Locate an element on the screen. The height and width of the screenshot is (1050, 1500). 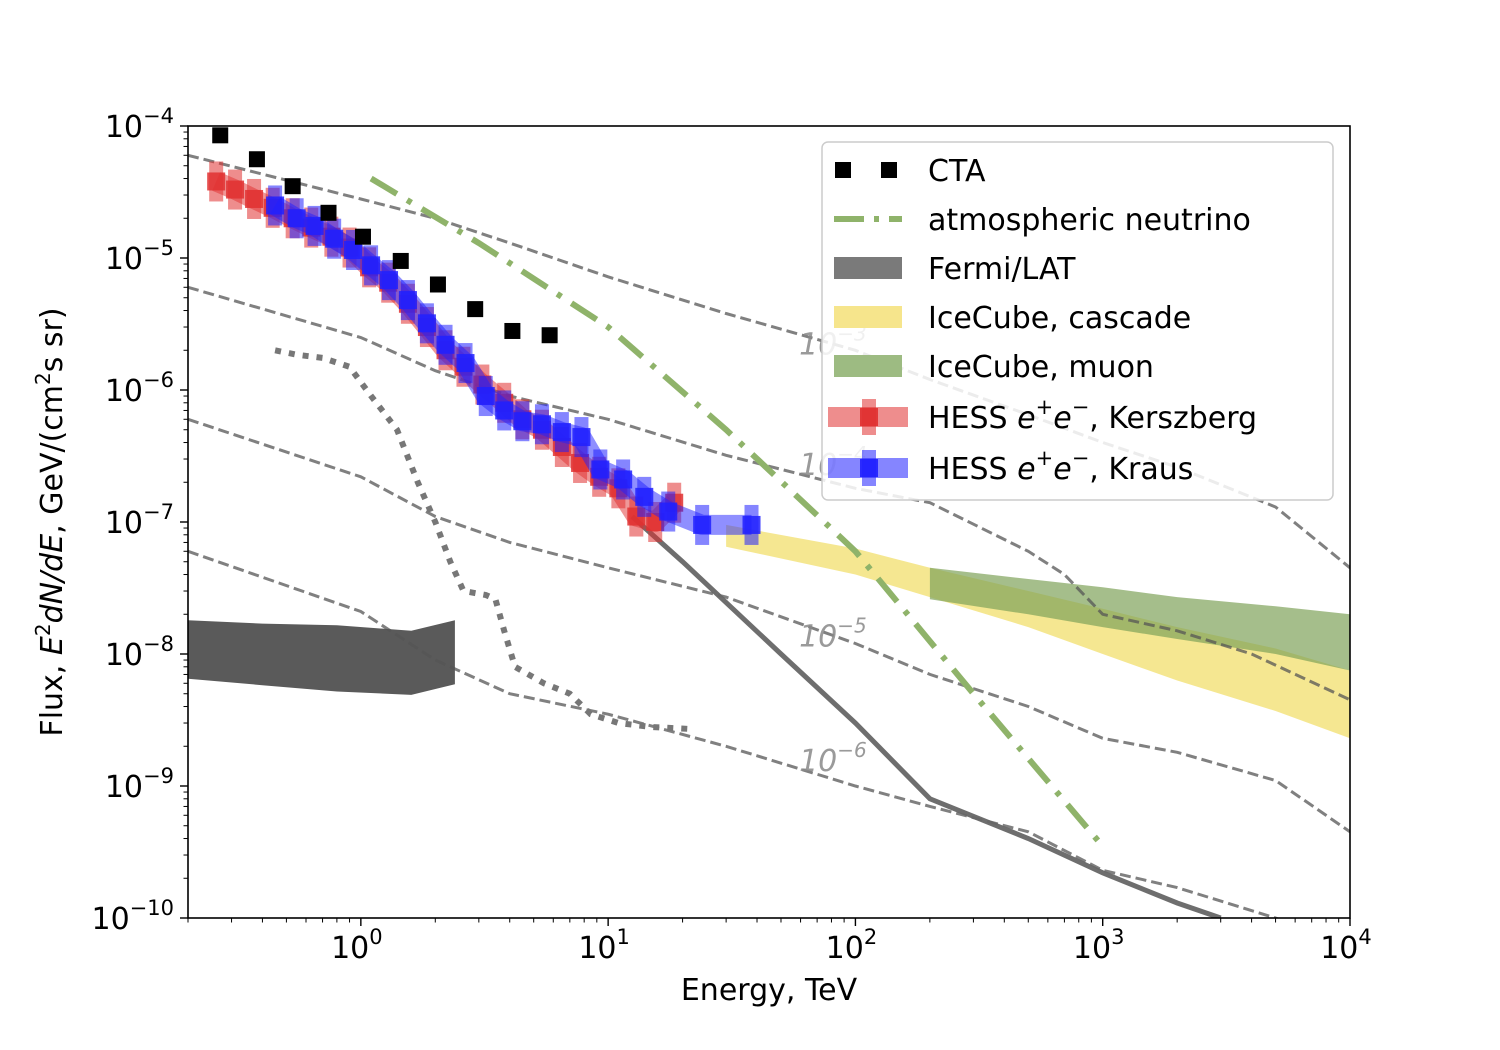
legend-label-suffix: , Kerszberg is located at coordinates (1173, 418).